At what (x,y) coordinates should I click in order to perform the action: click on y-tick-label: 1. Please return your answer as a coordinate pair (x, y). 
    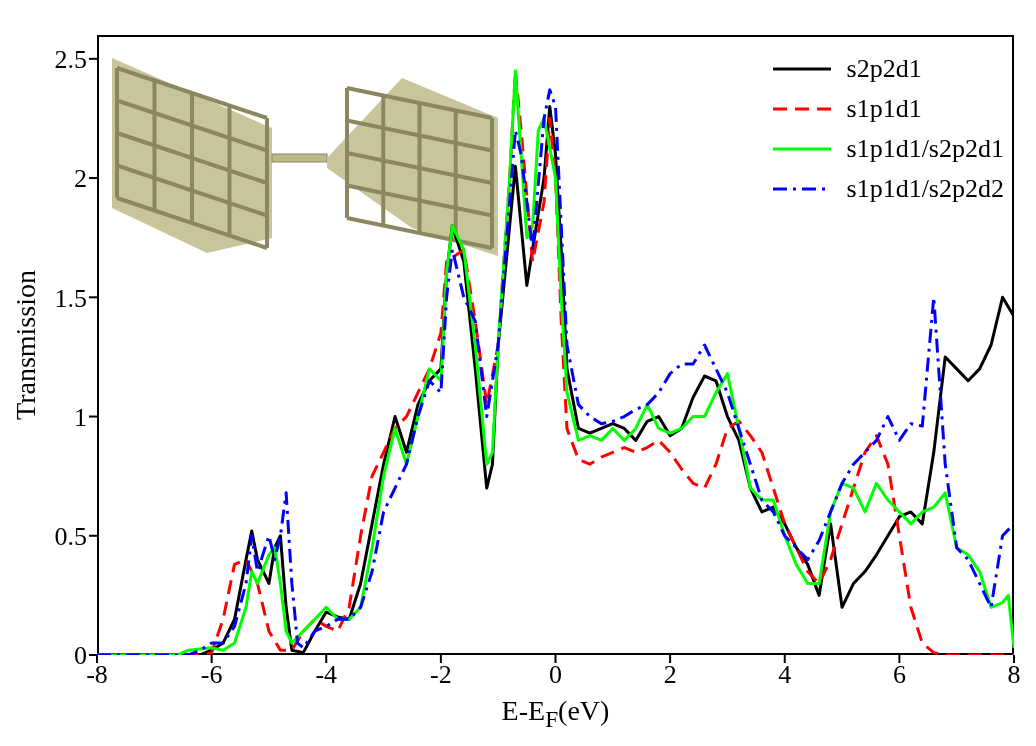
    Looking at the image, I should click on (80, 417).